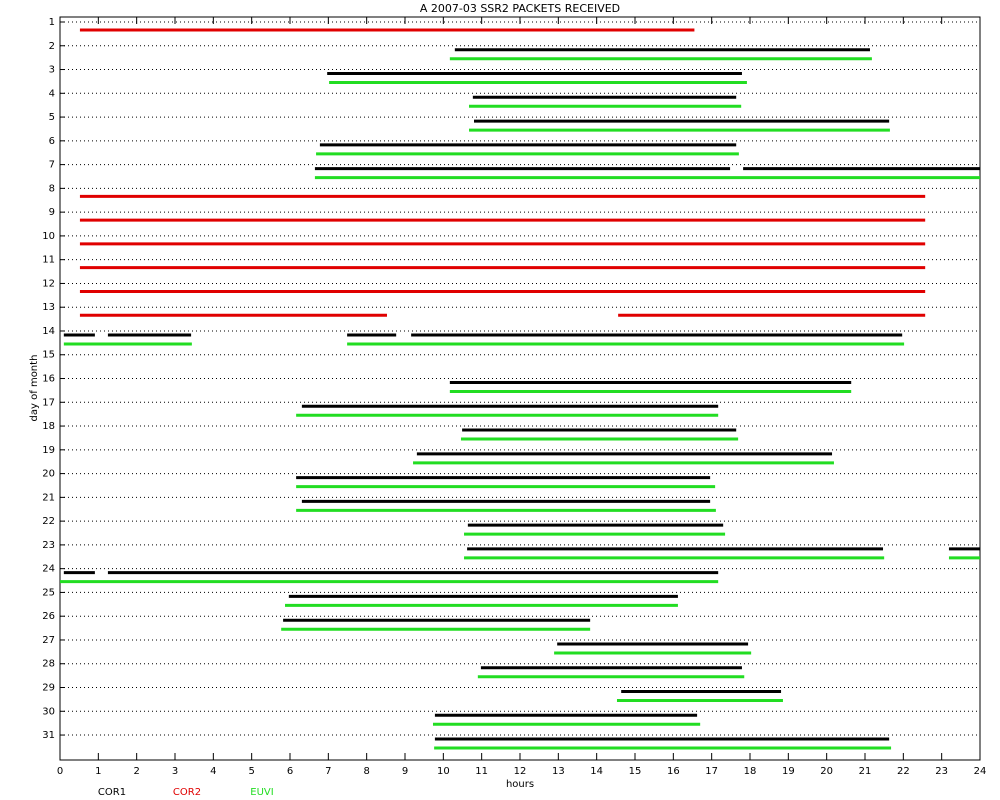 The height and width of the screenshot is (800, 1000). Describe the element at coordinates (750, 771) in the screenshot. I see `x-tick-label: 18` at that location.